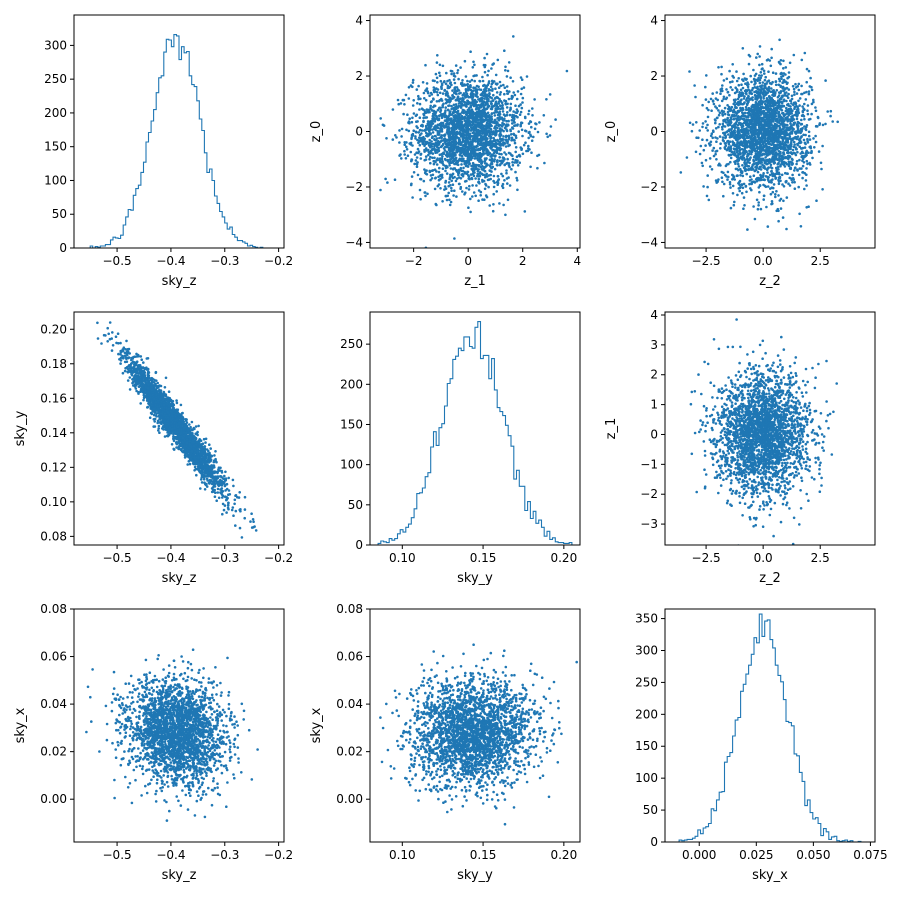 The height and width of the screenshot is (900, 900). Describe the element at coordinates (759, 134) in the screenshot. I see `scatter-points` at that location.